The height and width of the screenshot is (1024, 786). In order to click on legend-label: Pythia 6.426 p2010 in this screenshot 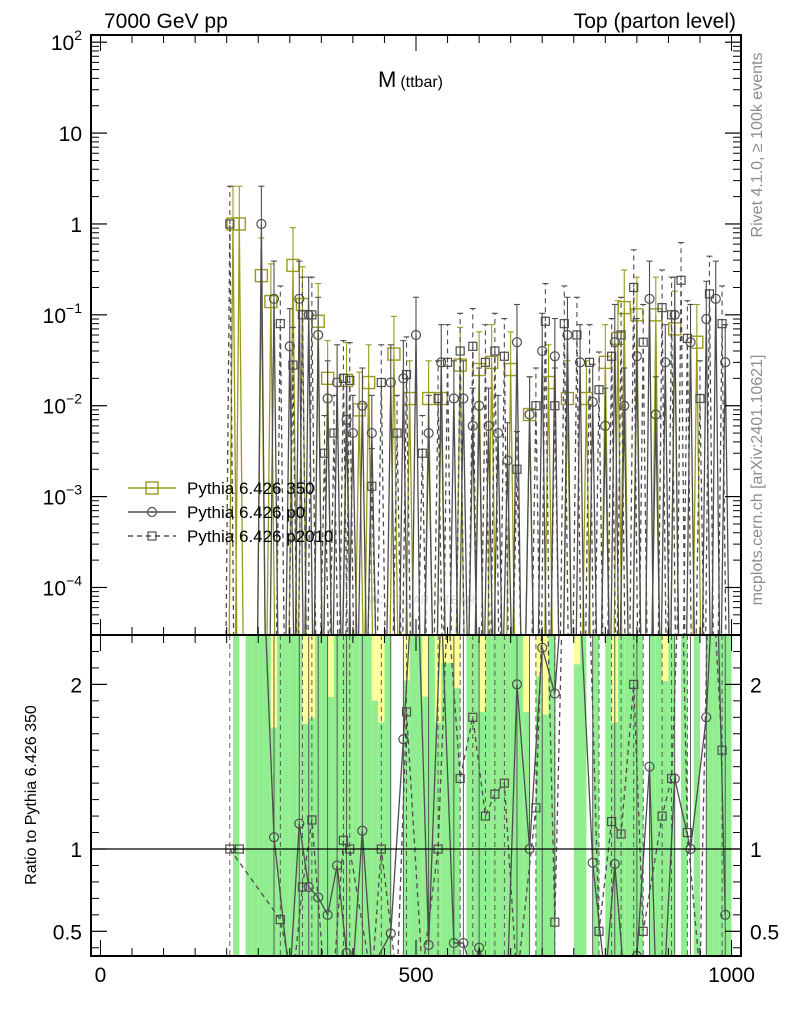, I will do `click(260, 536)`.